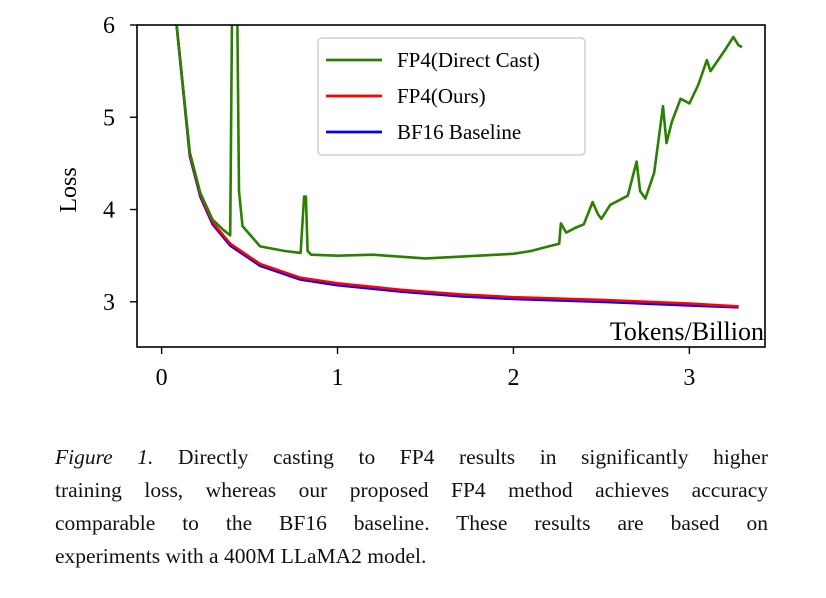 The image size is (826, 598). Describe the element at coordinates (162, 378) in the screenshot. I see `x-tick-label: 0` at that location.